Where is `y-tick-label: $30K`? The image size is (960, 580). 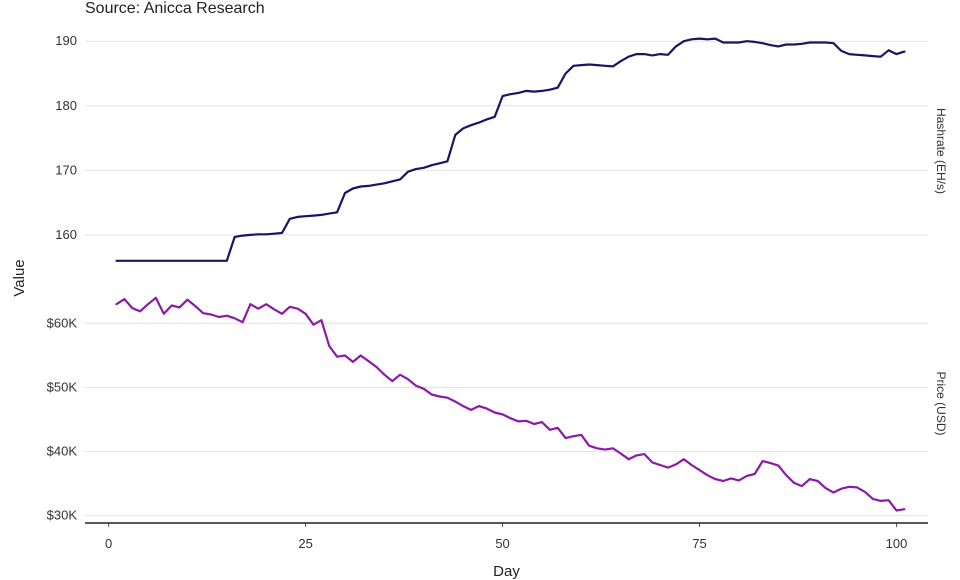
y-tick-label: $30K is located at coordinates (62, 515).